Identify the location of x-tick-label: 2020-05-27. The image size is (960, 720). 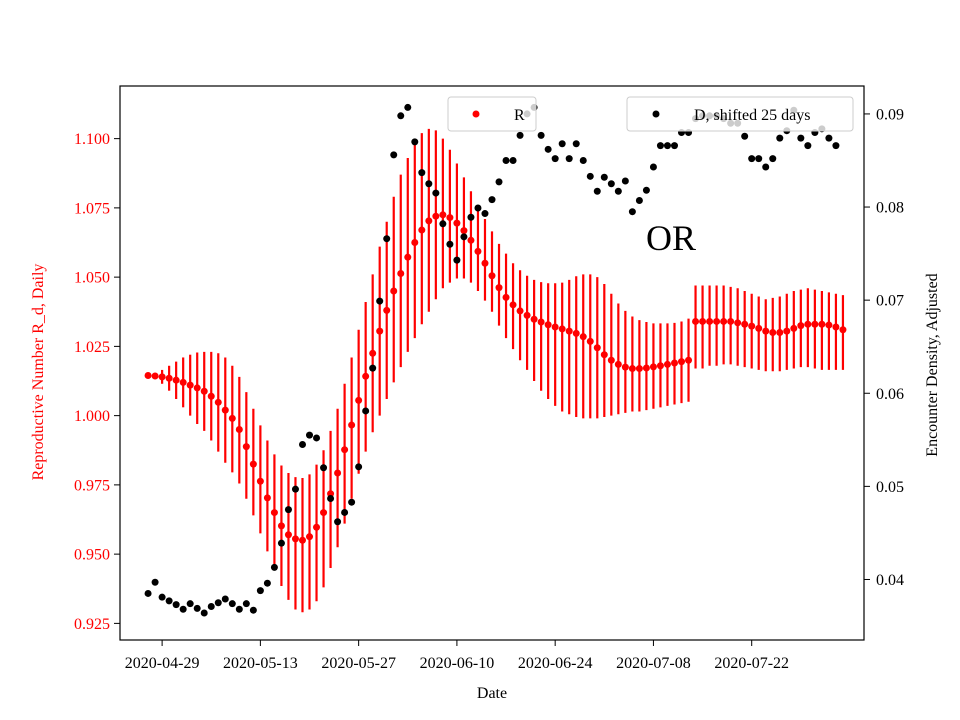
(358, 663).